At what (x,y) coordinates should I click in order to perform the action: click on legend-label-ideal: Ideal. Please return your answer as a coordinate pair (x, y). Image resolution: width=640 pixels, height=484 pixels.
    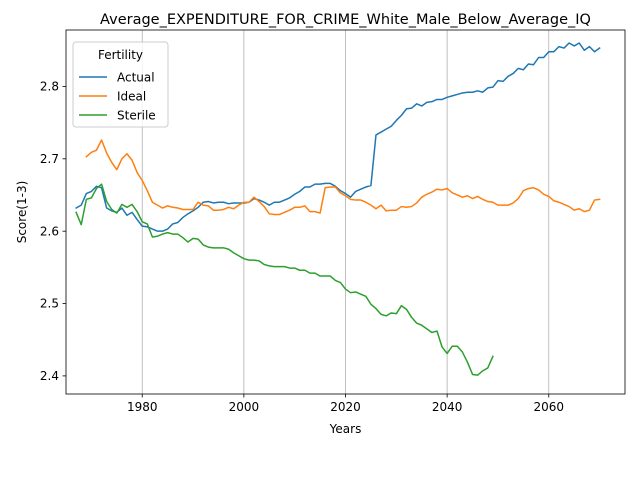
    Looking at the image, I should click on (131, 96).